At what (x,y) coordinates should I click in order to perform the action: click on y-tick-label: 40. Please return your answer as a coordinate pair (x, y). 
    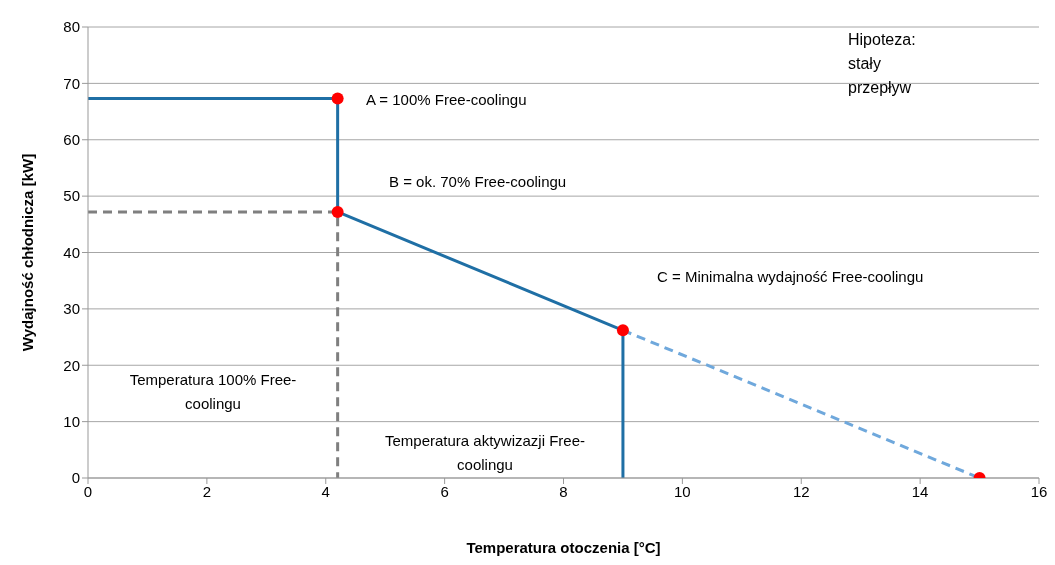
    Looking at the image, I should click on (71, 252).